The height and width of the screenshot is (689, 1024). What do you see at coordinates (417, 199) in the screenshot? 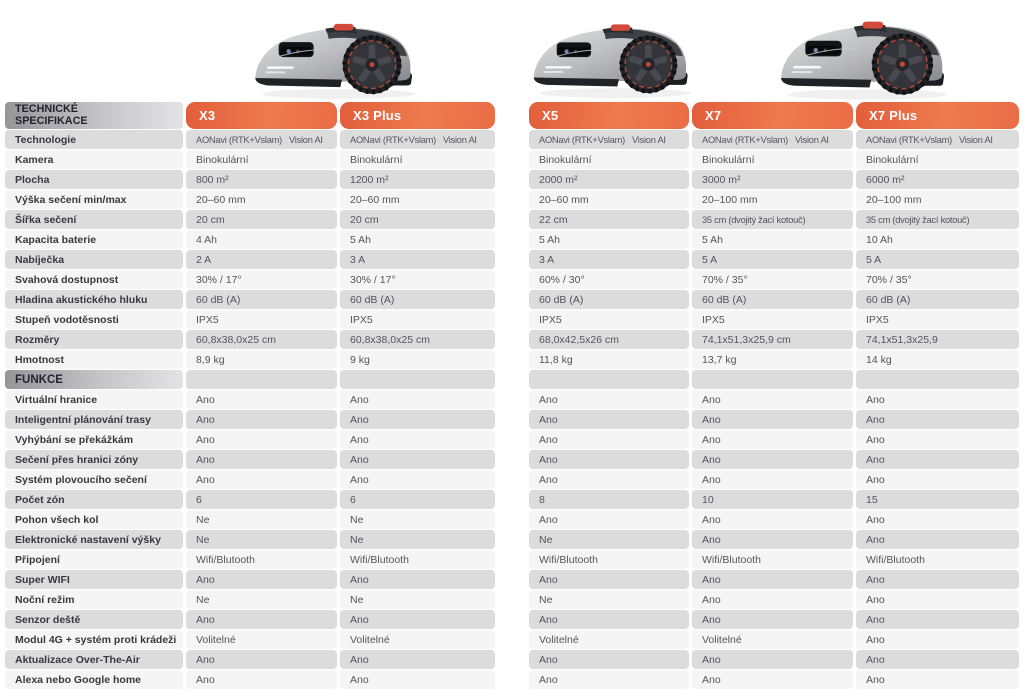
I see `spec-cell-v-ka-se-en-min-max-x3-plus: 20–60 mm` at bounding box center [417, 199].